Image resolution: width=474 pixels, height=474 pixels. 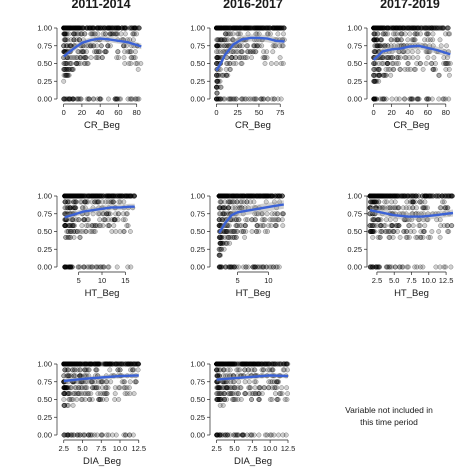 I want to click on x-tick-label: 50, so click(x=259, y=112).